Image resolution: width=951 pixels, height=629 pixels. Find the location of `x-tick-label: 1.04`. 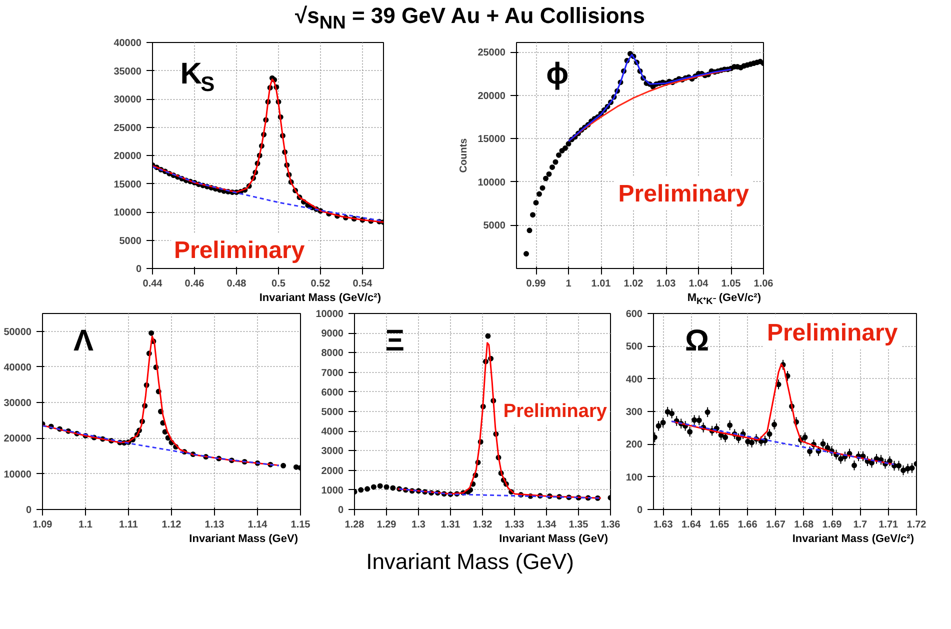

x-tick-label: 1.04 is located at coordinates (698, 284).